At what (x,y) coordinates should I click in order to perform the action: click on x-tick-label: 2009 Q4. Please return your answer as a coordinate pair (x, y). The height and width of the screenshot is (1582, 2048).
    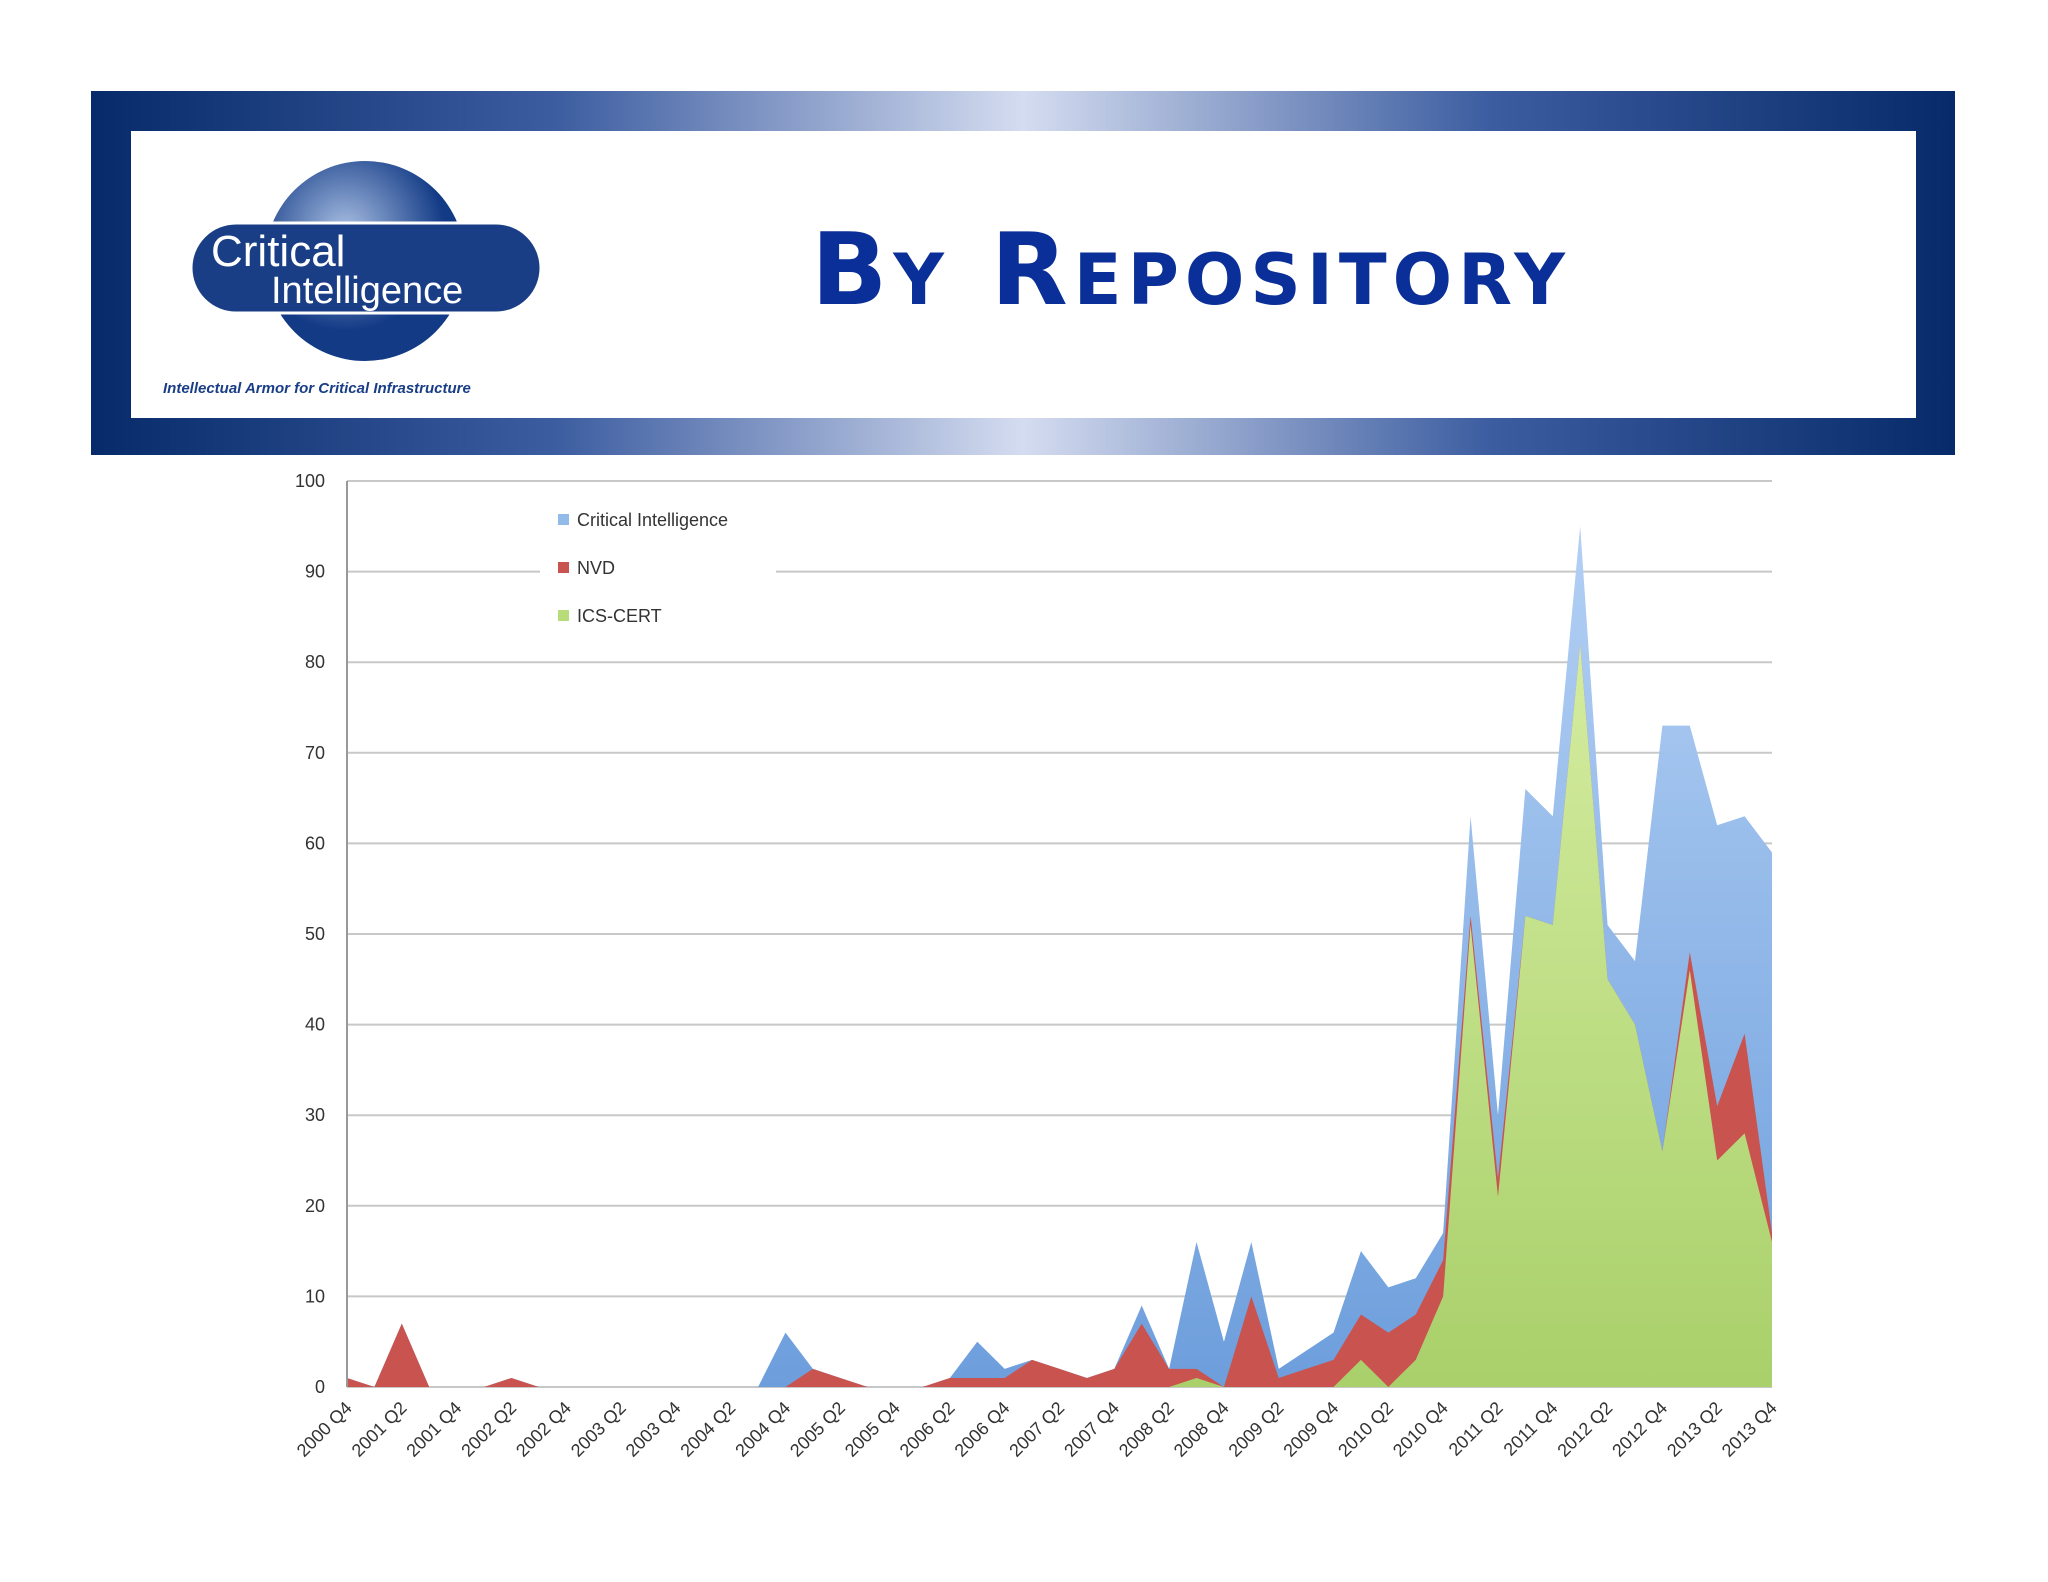
    Looking at the image, I should click on (1310, 1429).